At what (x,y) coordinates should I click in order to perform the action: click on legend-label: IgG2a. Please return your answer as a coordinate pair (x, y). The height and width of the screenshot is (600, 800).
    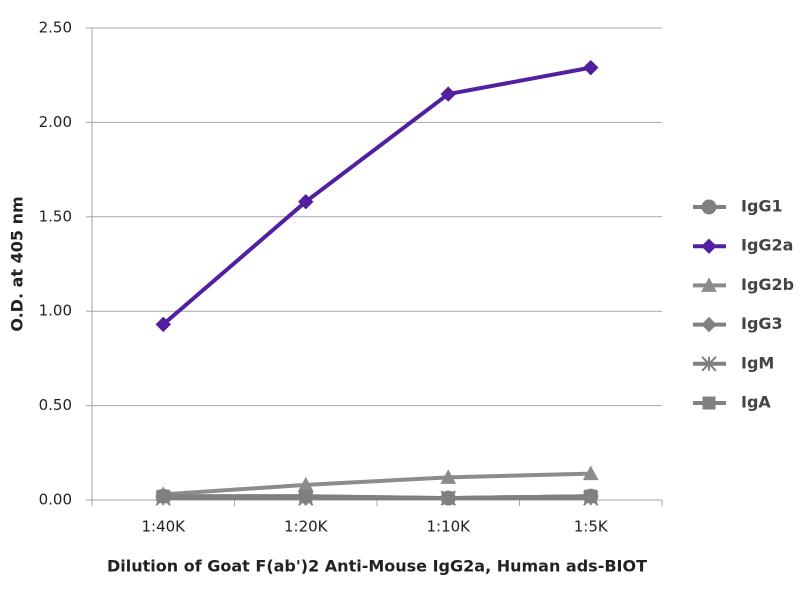
    Looking at the image, I should click on (767, 245).